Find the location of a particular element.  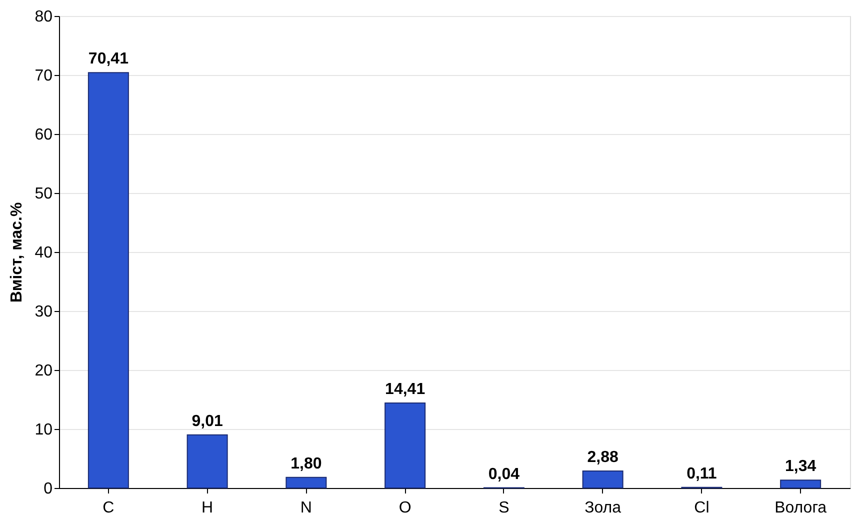

data-label: 9,01 is located at coordinates (207, 421).